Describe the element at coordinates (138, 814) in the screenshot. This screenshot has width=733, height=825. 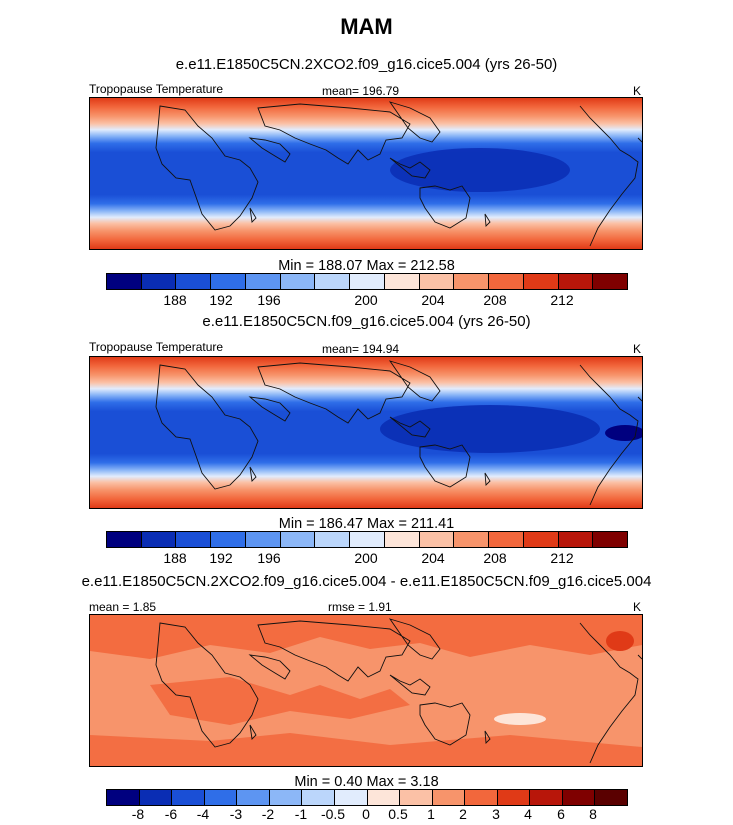
I see `cbar3-tick-label: -8` at that location.